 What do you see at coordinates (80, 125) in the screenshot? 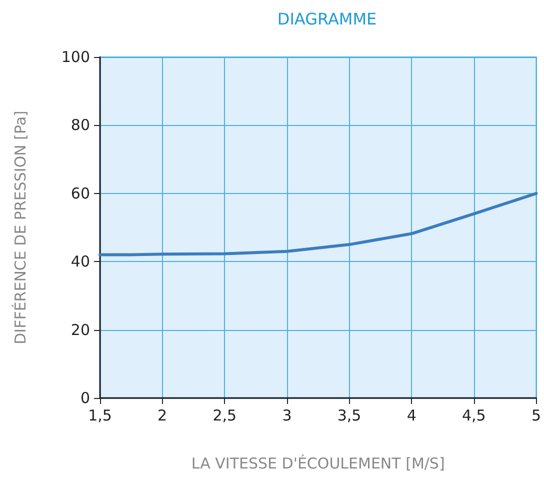
I see `y-tick-label: 80` at bounding box center [80, 125].